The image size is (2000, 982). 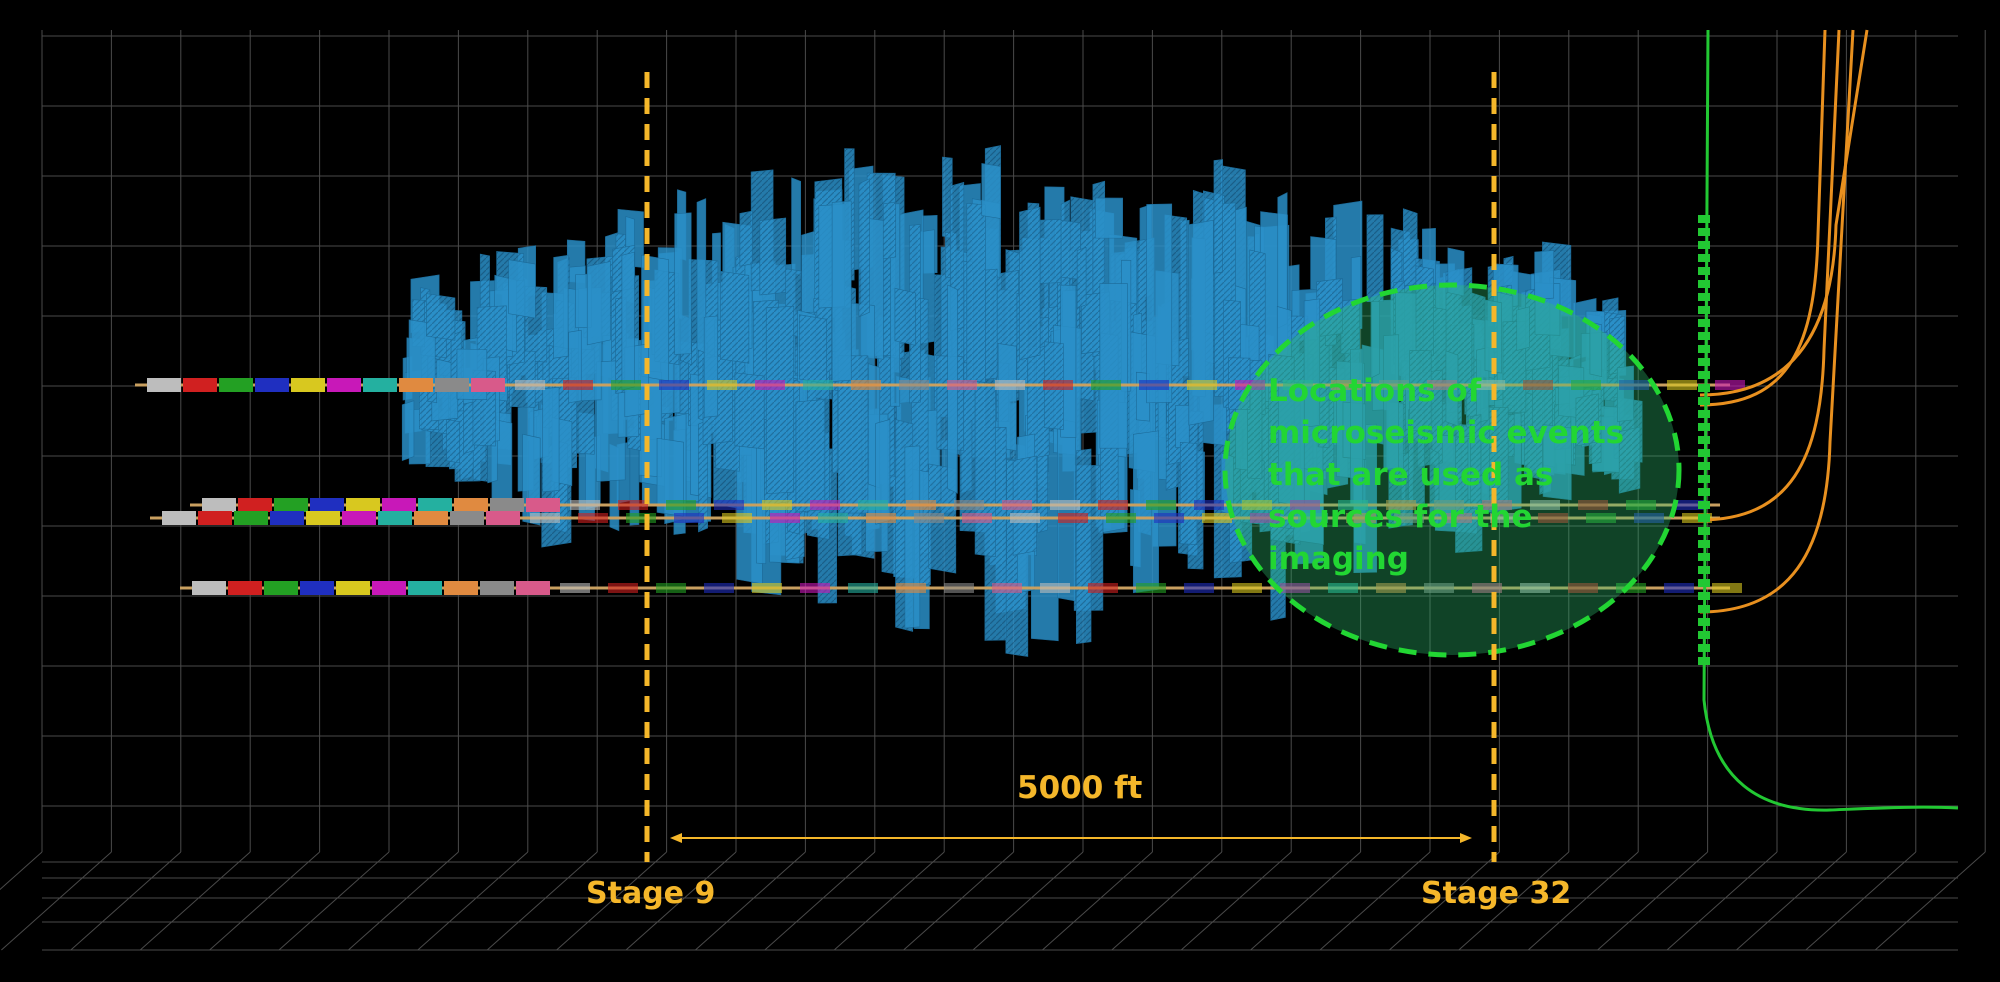 I want to click on floor-grid, so click(x=993, y=901).